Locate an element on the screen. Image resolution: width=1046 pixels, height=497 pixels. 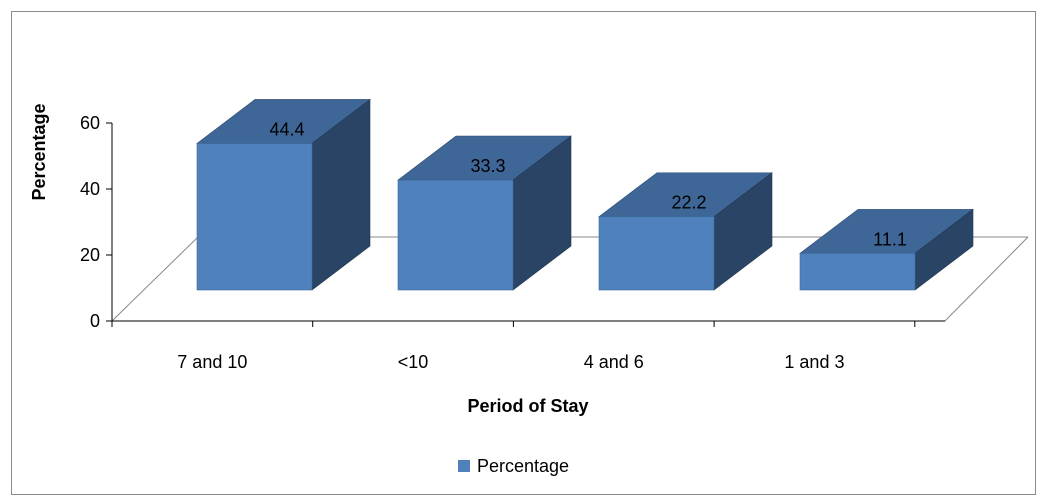
y-tick-label: 60 is located at coordinates (90, 123).